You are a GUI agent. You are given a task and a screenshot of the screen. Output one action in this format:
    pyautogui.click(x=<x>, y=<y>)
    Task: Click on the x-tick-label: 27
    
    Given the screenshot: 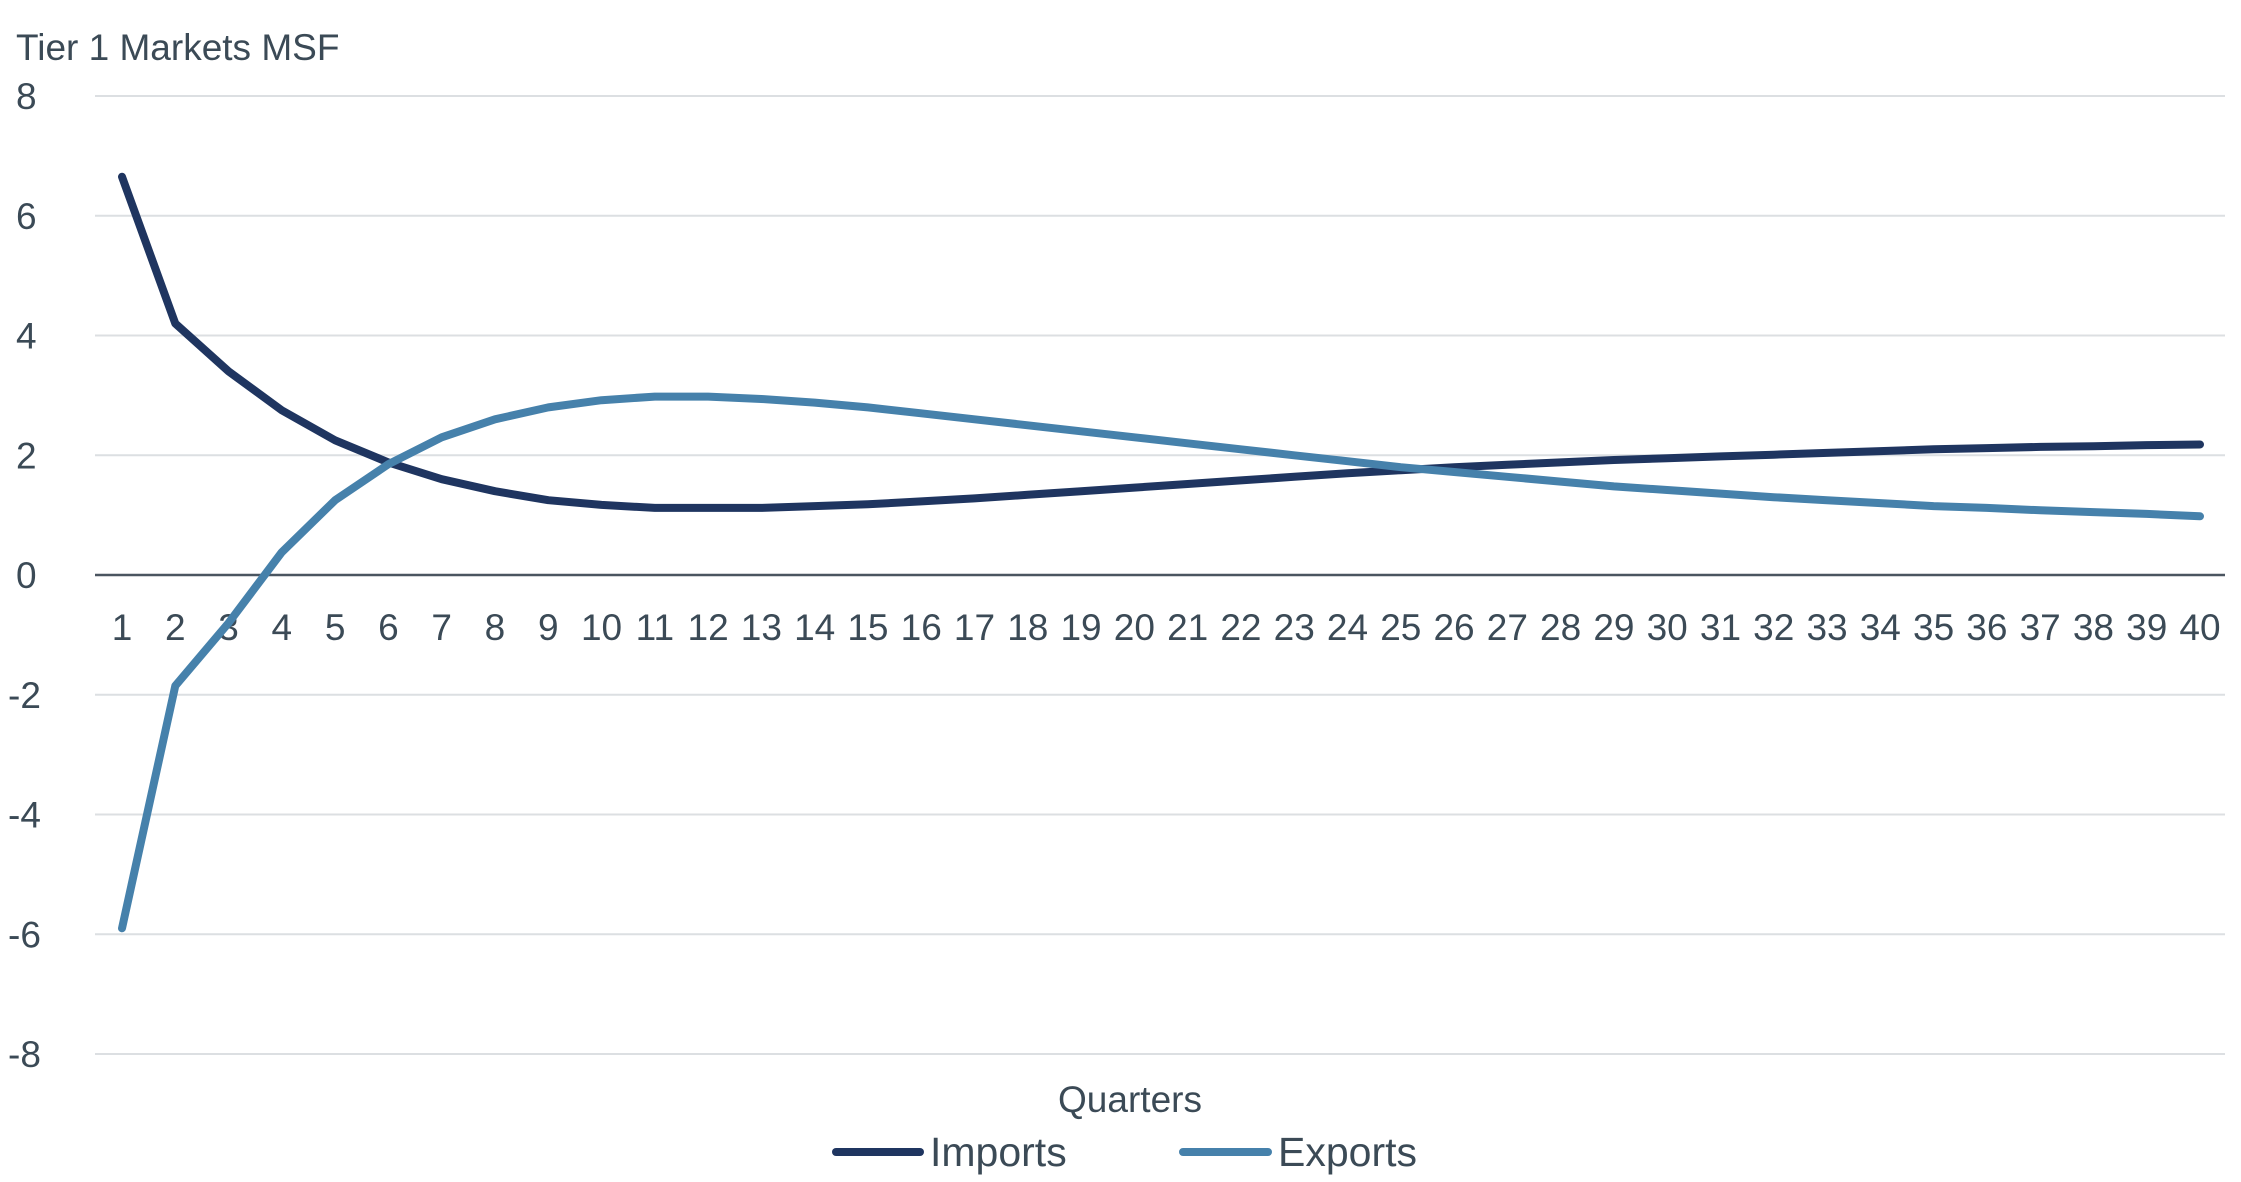 What is the action you would take?
    pyautogui.click(x=1507, y=627)
    